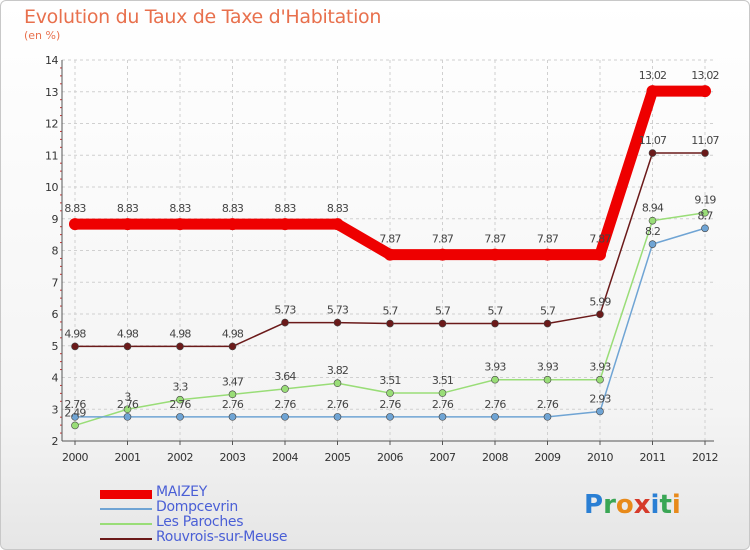 The image size is (750, 550). What do you see at coordinates (51, 92) in the screenshot?
I see `y-tick-label: 13` at bounding box center [51, 92].